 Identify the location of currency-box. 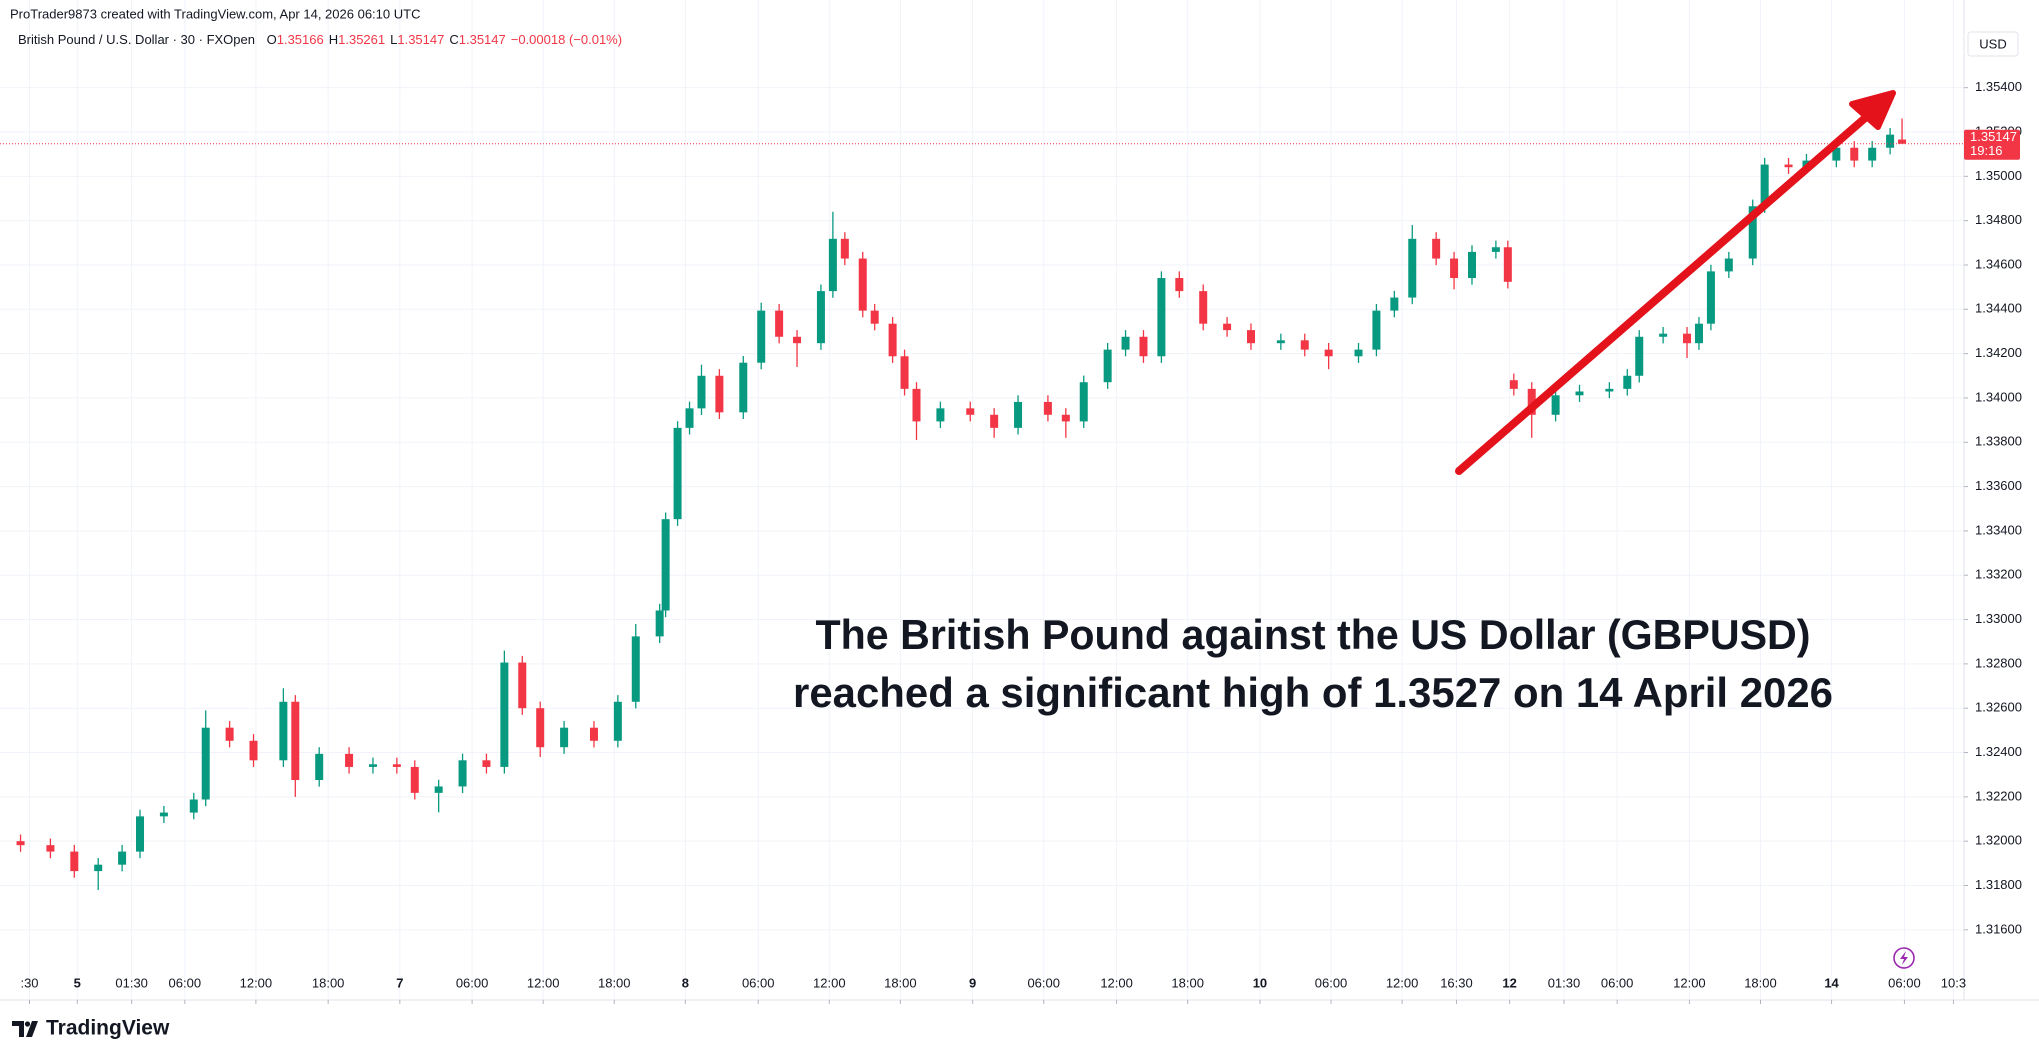
(1993, 44).